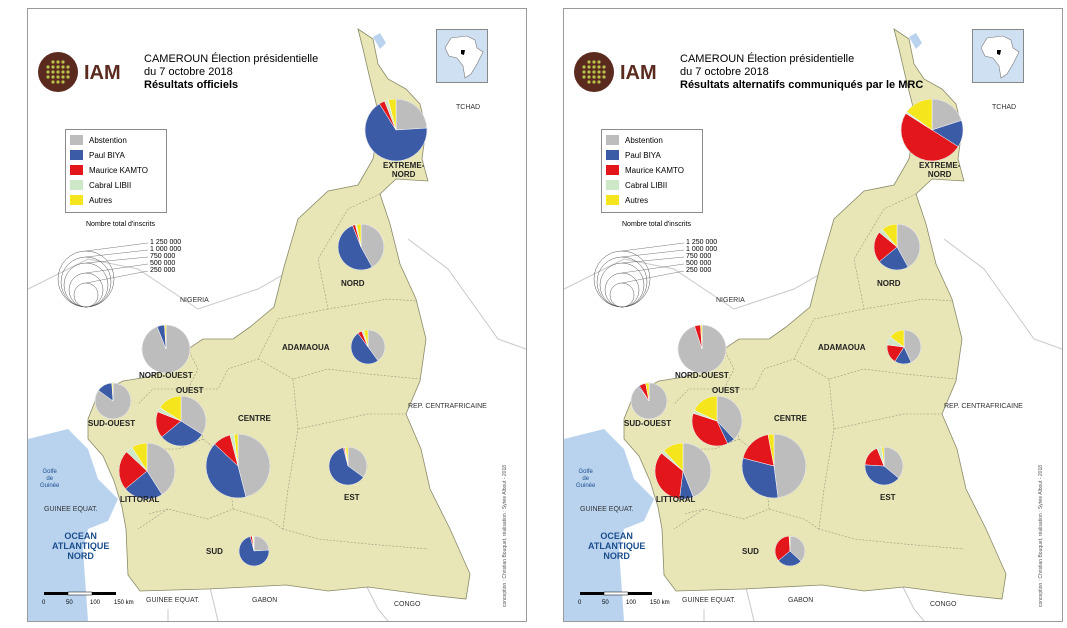 The height and width of the screenshot is (628, 1067). I want to click on pie-est, so click(884, 466).